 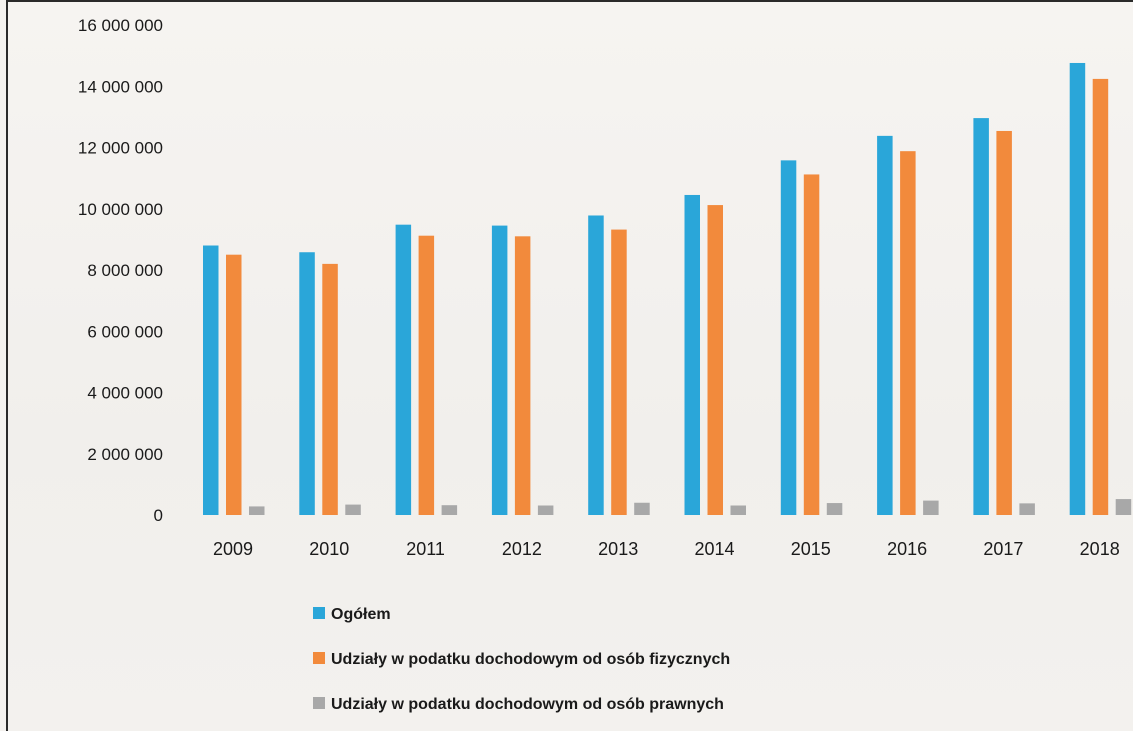 What do you see at coordinates (319, 613) in the screenshot?
I see `legend-swatch-ogolem` at bounding box center [319, 613].